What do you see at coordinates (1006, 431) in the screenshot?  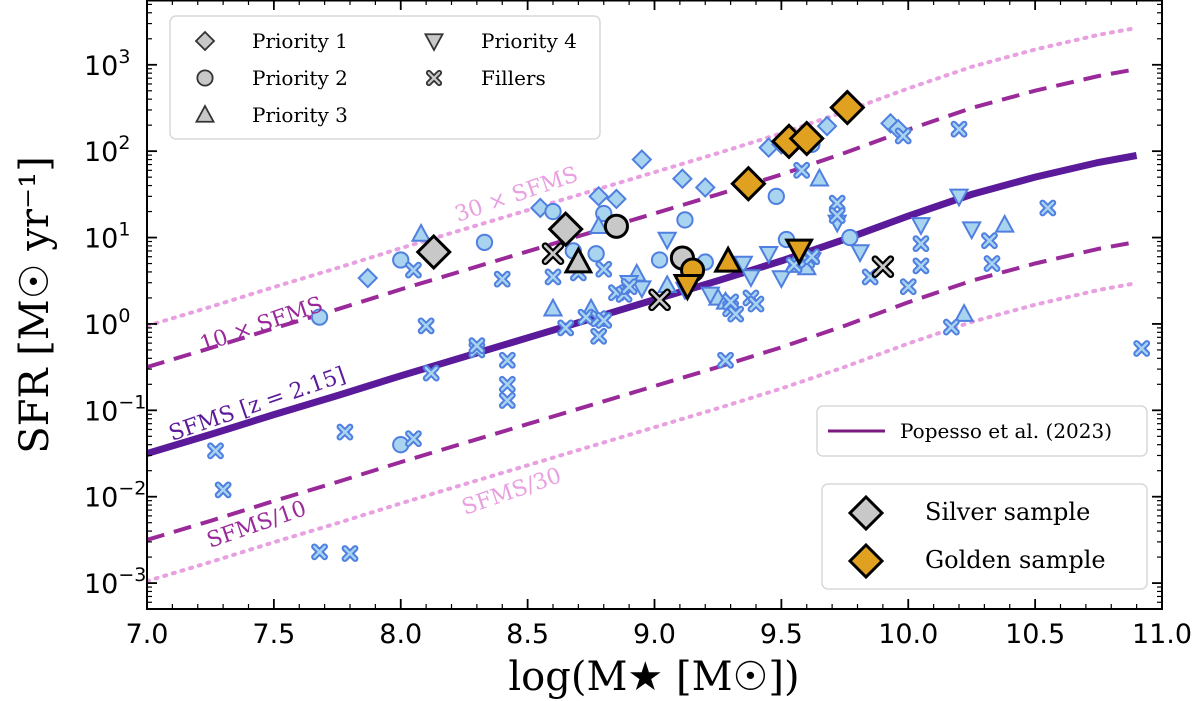 I see `popesso-legend-label: Popesso et al. (2023)` at bounding box center [1006, 431].